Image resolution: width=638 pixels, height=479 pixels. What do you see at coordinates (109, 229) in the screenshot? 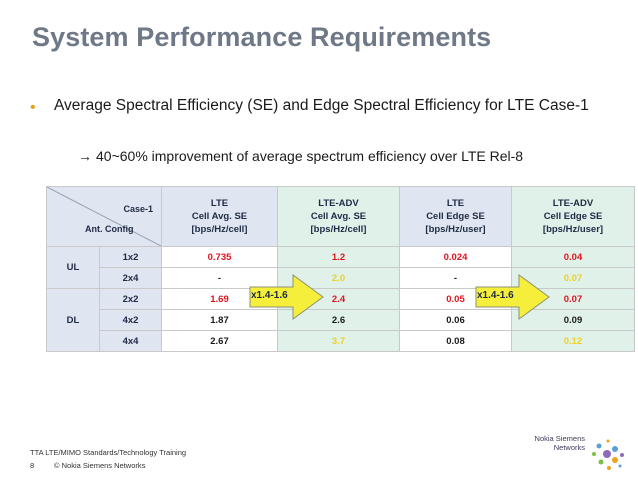
I see `corner-ant-label: Ant. Config` at bounding box center [109, 229].